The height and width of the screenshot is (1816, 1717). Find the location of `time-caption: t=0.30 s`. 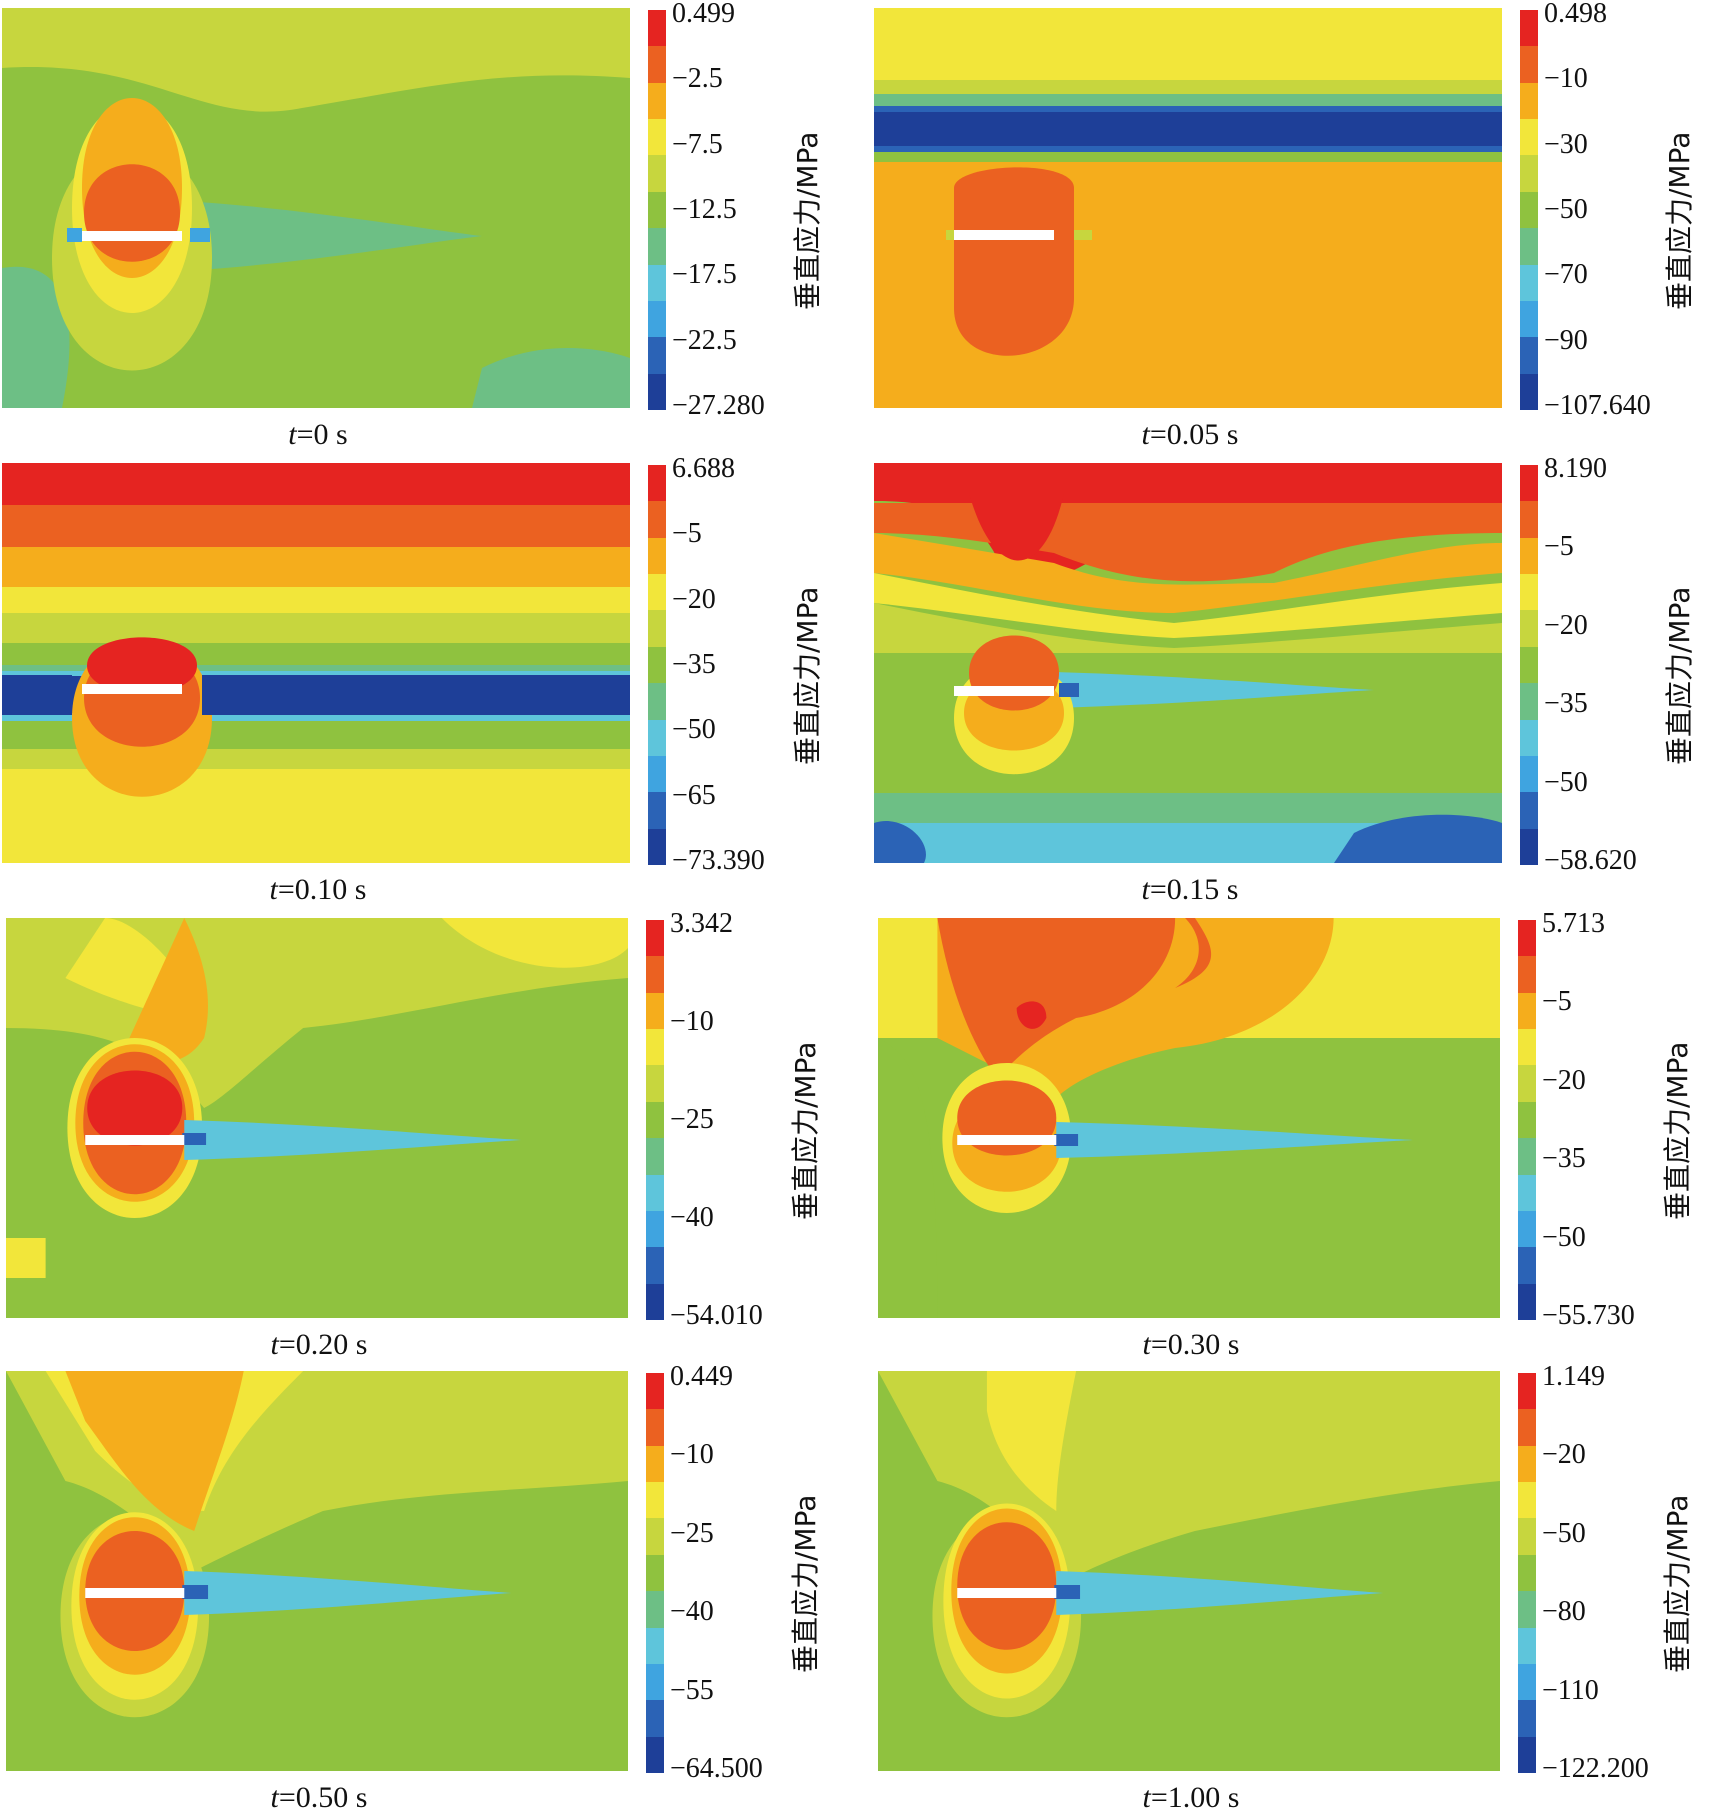

time-caption: t=0.30 s is located at coordinates (1191, 1345).